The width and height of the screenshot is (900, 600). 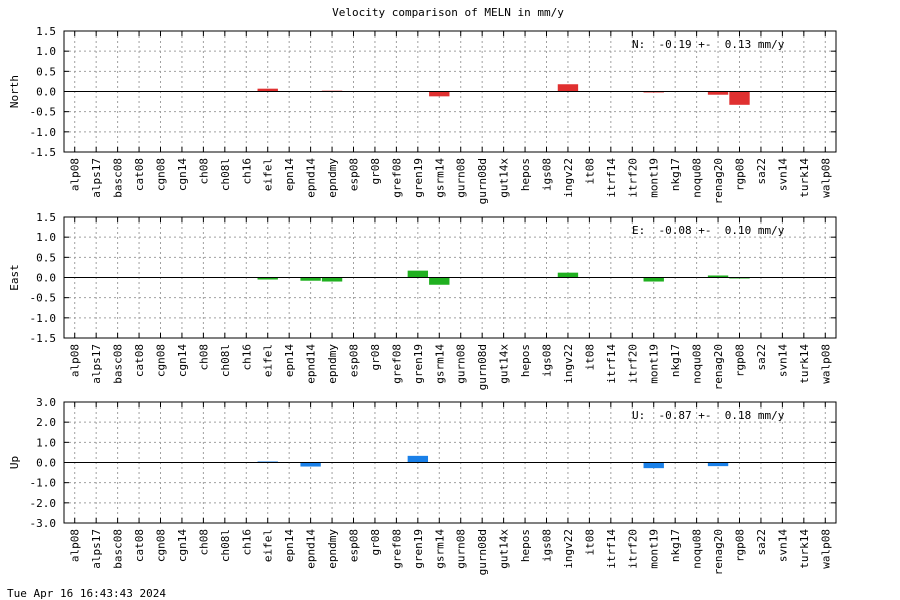 What do you see at coordinates (482, 181) in the screenshot?
I see `category-label: gurn08d` at bounding box center [482, 181].